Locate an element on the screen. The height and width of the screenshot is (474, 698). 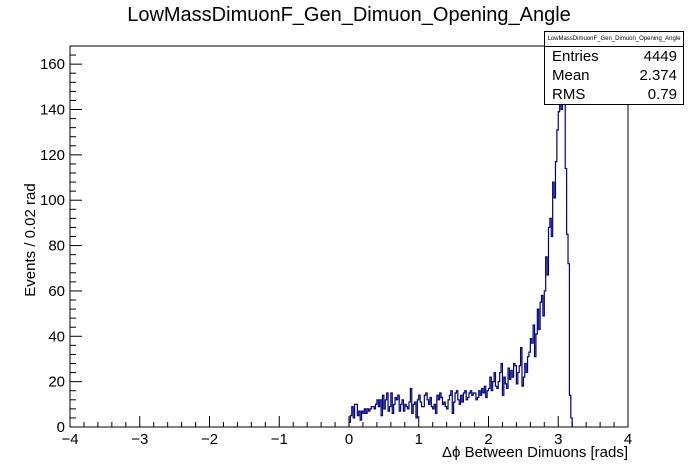
y-tick-label: 60 is located at coordinates (56, 291).